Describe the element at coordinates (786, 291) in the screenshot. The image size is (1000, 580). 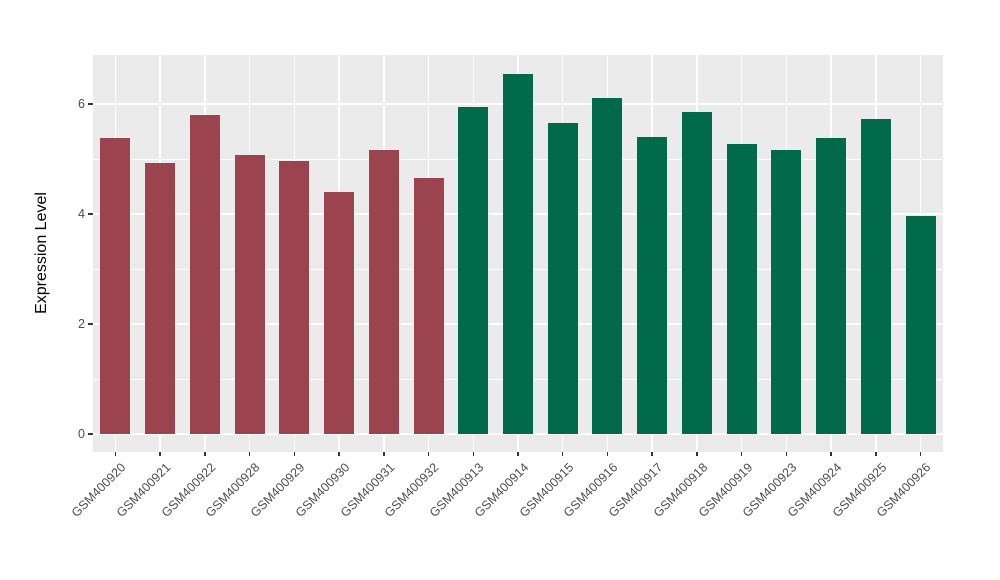
I see `bar-GSM400923` at that location.